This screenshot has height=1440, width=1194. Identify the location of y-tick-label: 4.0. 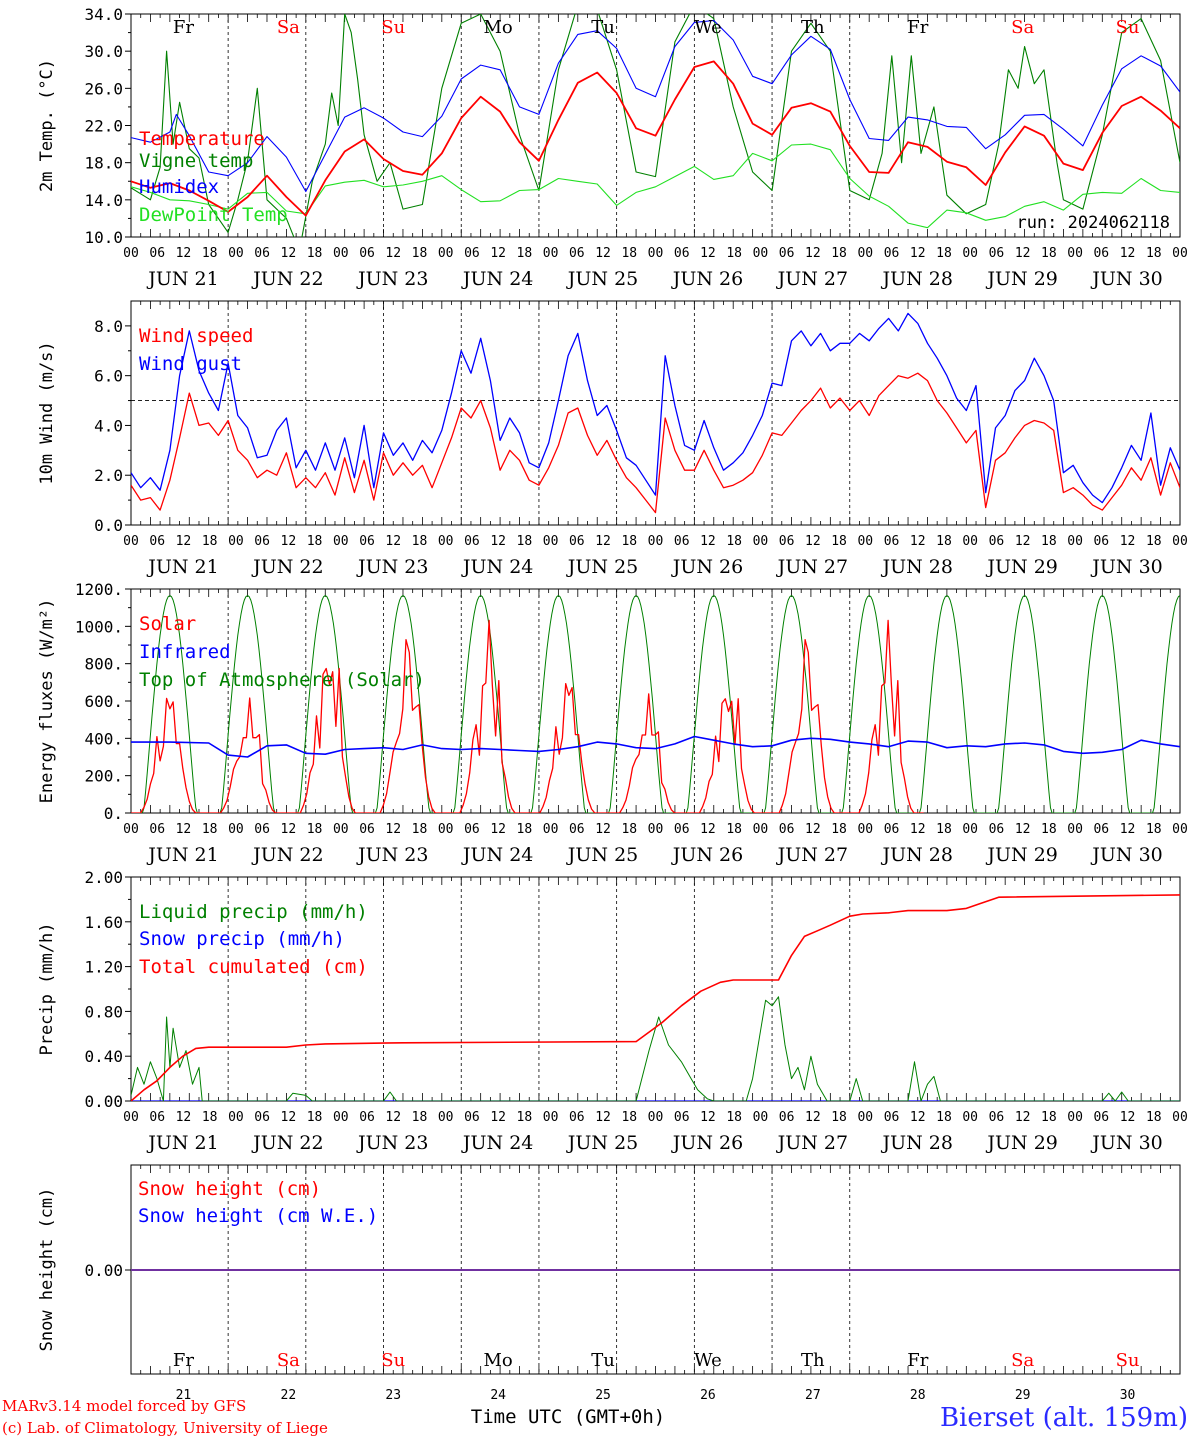
(108, 425).